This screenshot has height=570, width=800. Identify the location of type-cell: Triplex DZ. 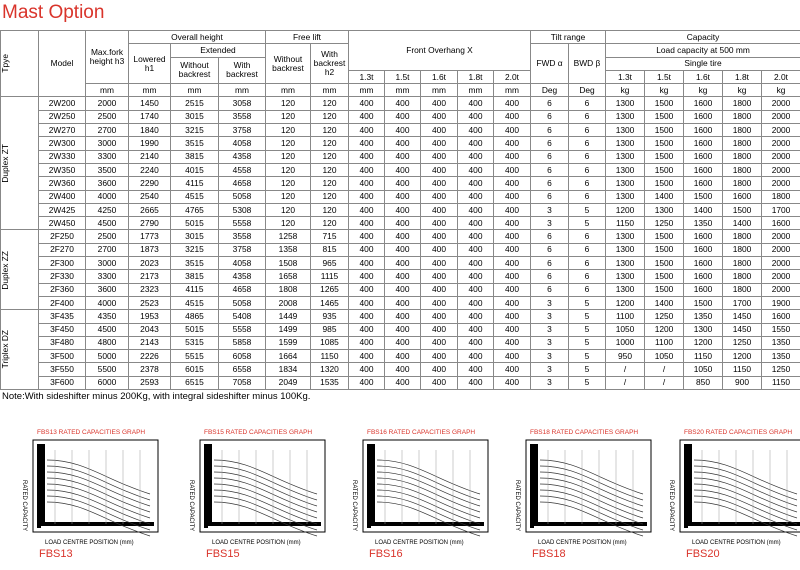
(19, 350).